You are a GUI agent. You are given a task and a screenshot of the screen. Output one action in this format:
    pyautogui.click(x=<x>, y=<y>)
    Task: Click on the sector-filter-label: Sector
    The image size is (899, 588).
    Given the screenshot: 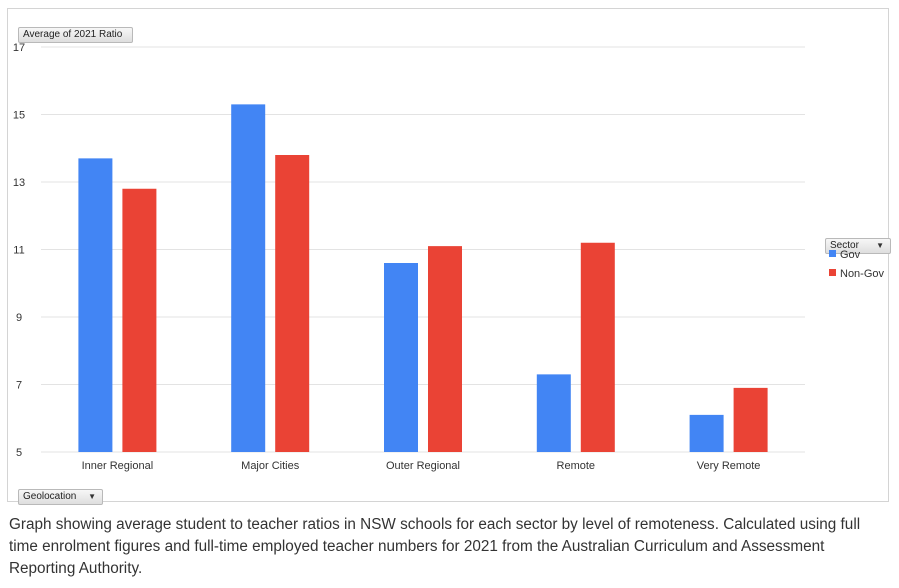 What is the action you would take?
    pyautogui.click(x=844, y=245)
    